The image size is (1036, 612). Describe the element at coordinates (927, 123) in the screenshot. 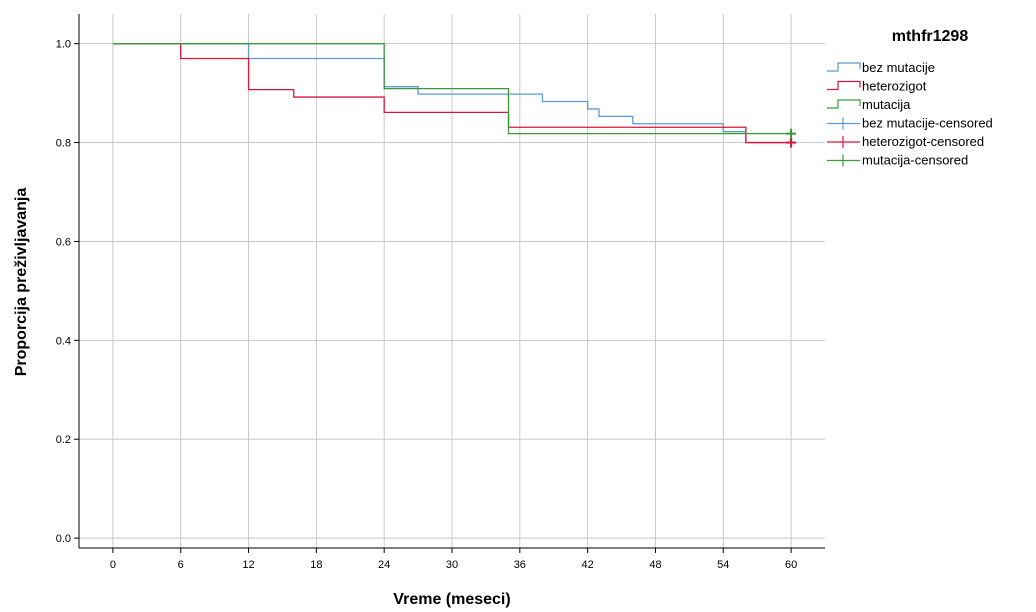

I see `legend-label: bez mutacije-censored` at that location.